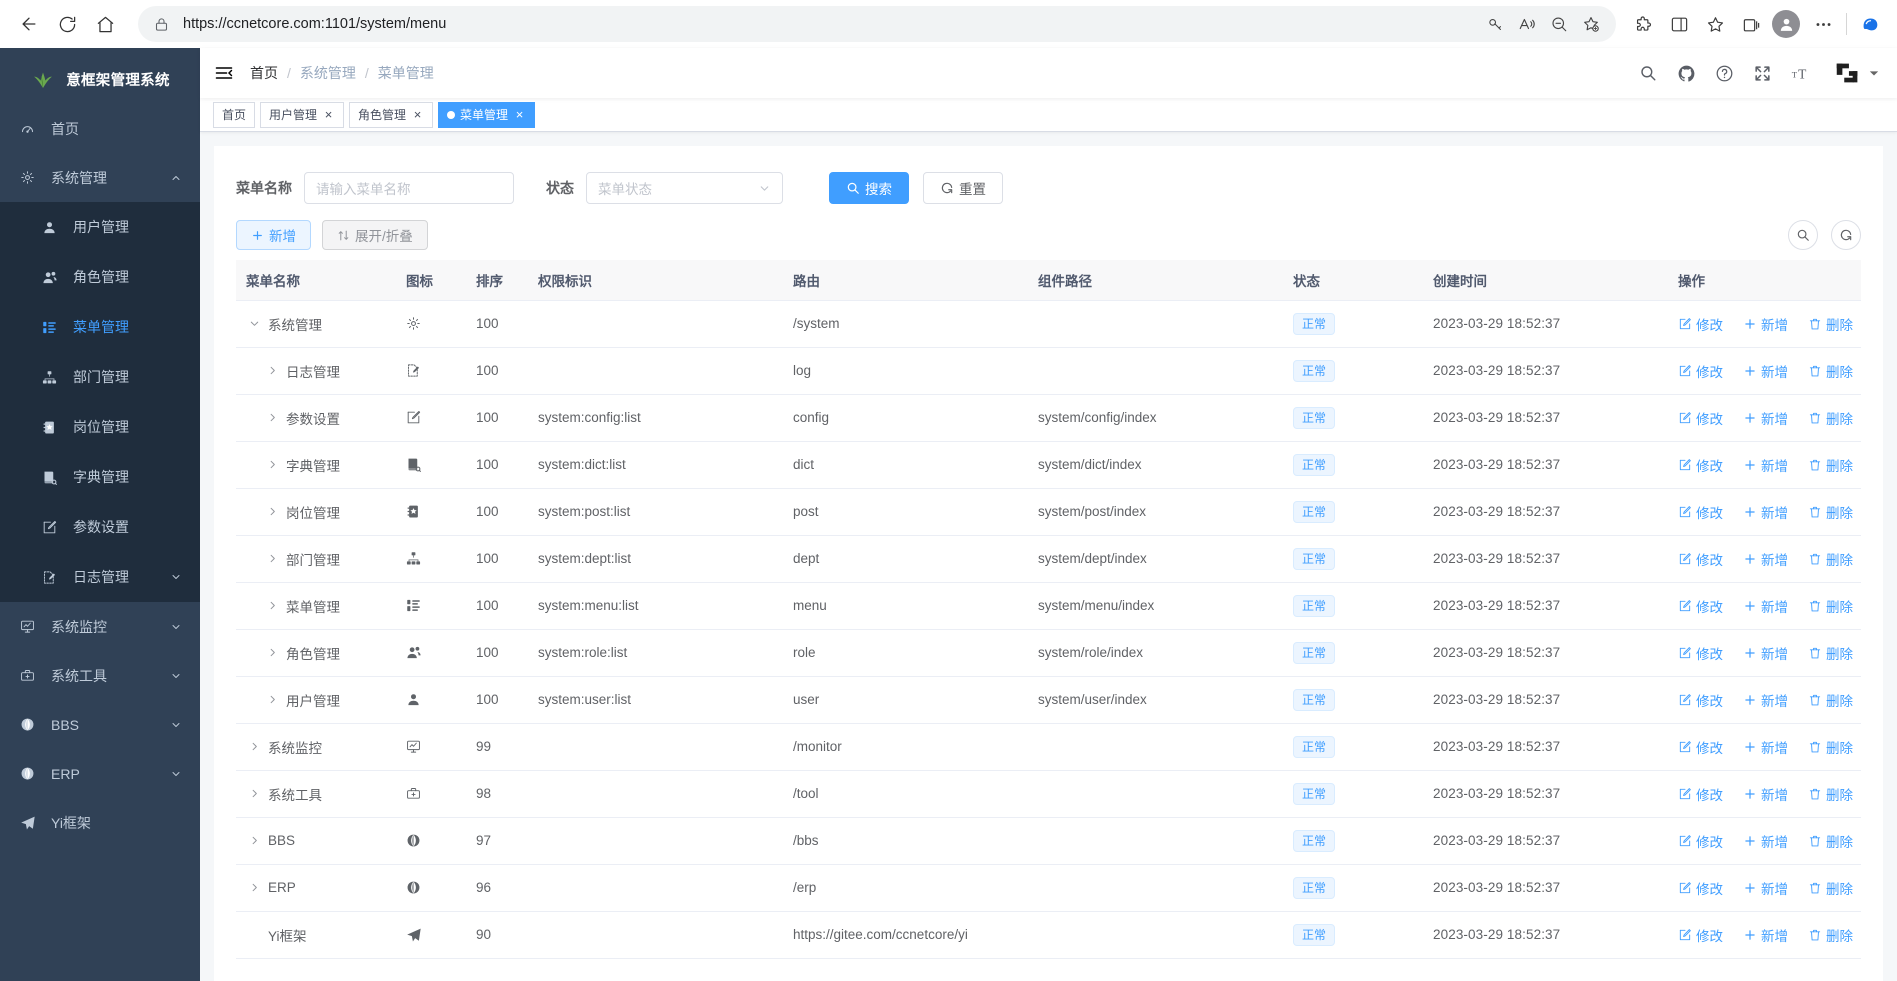  What do you see at coordinates (1803, 235) in the screenshot?
I see `search-toggle-icon` at bounding box center [1803, 235].